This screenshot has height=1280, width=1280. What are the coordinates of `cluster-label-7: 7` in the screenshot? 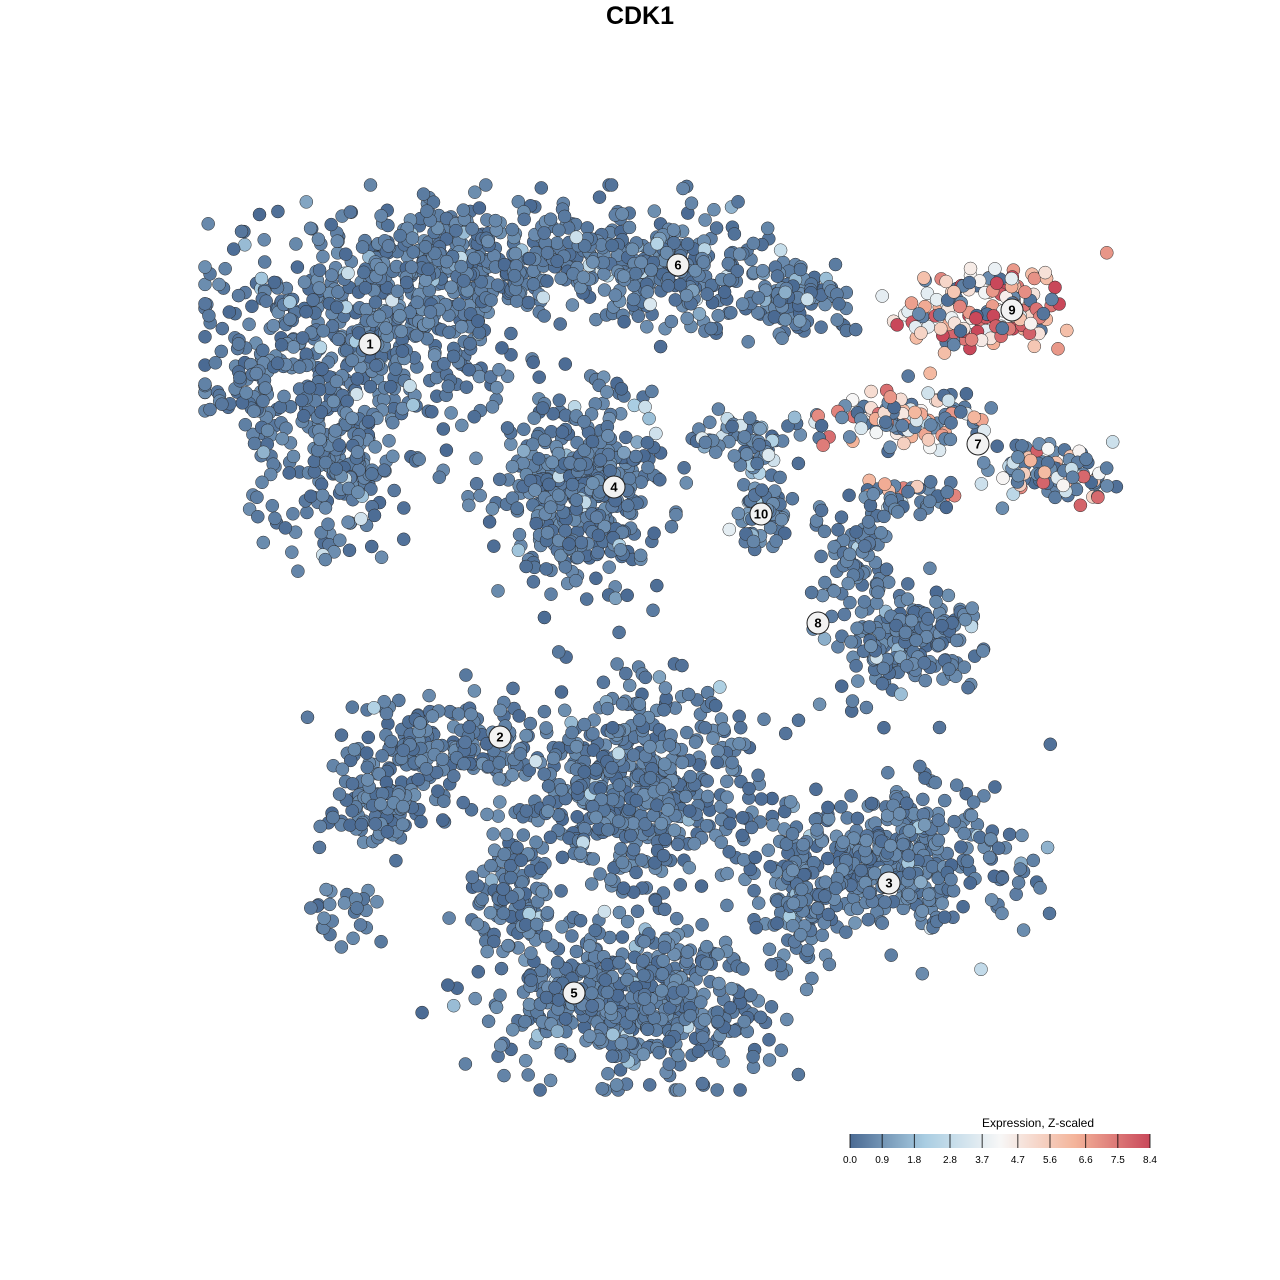 It's located at (978, 444).